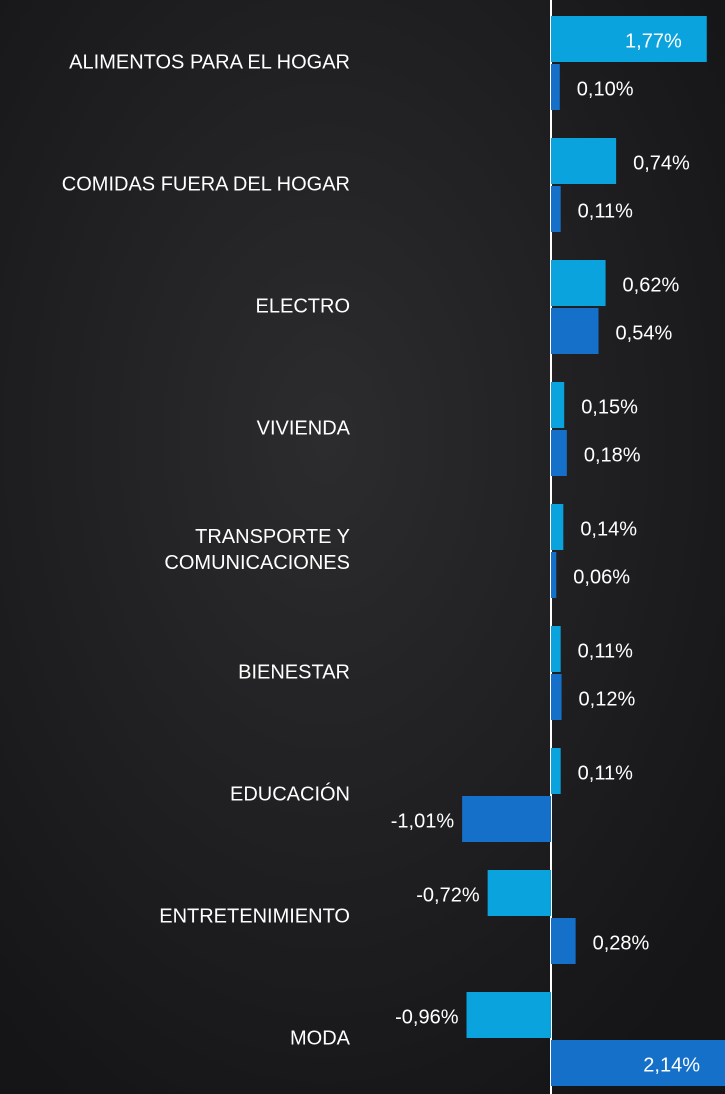 The image size is (725, 1094). What do you see at coordinates (605, 89) in the screenshot?
I see `value-label: 0,10%` at bounding box center [605, 89].